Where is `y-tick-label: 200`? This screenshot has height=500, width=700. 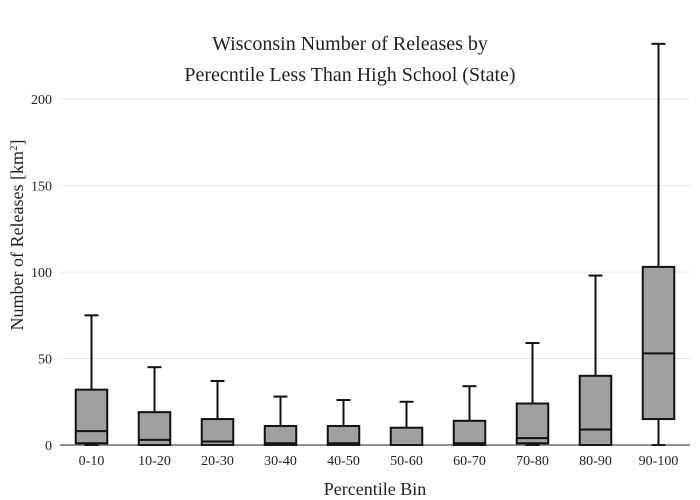 y-tick-label: 200 is located at coordinates (41, 100).